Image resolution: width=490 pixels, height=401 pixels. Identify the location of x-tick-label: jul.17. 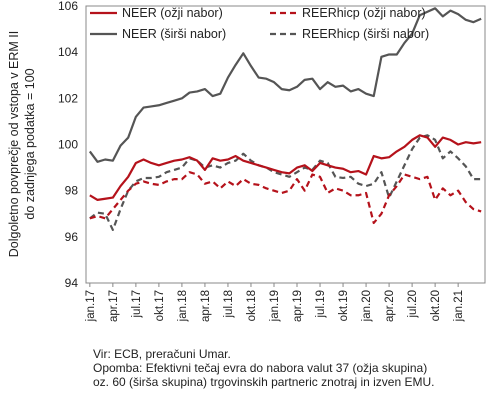
(137, 304).